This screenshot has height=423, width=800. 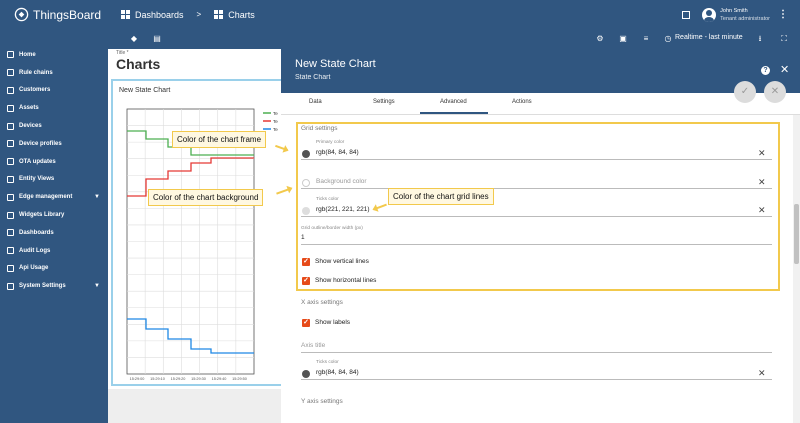 I want to click on callout-background-color: Color of the chart background, so click(x=206, y=197).